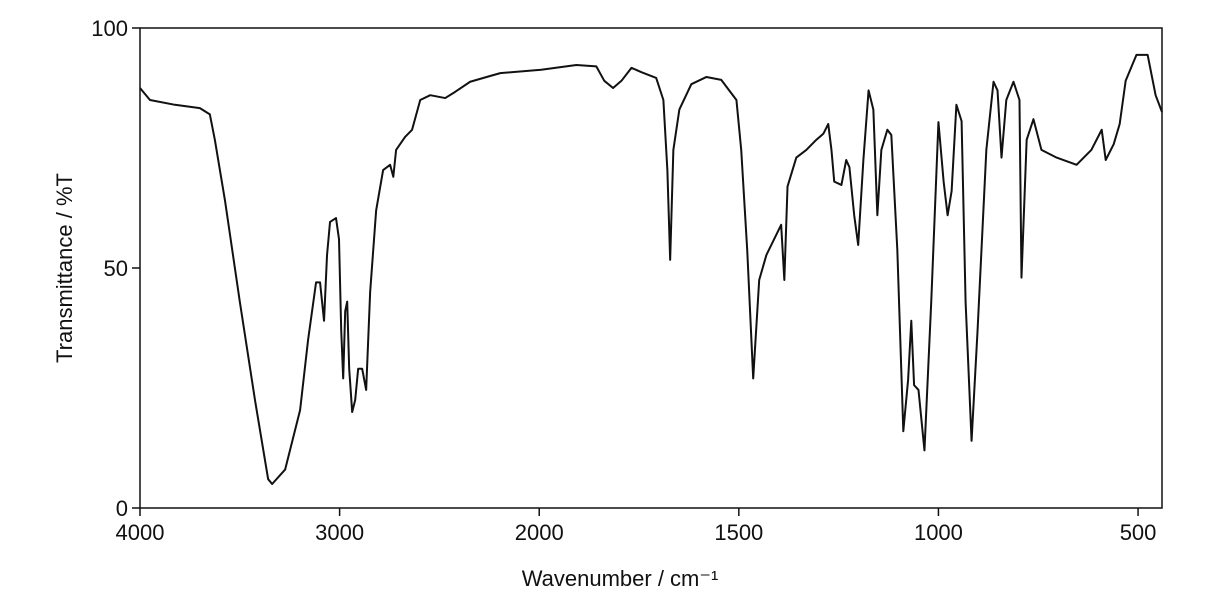  I want to click on x-tick-label: 500, so click(1138, 532).